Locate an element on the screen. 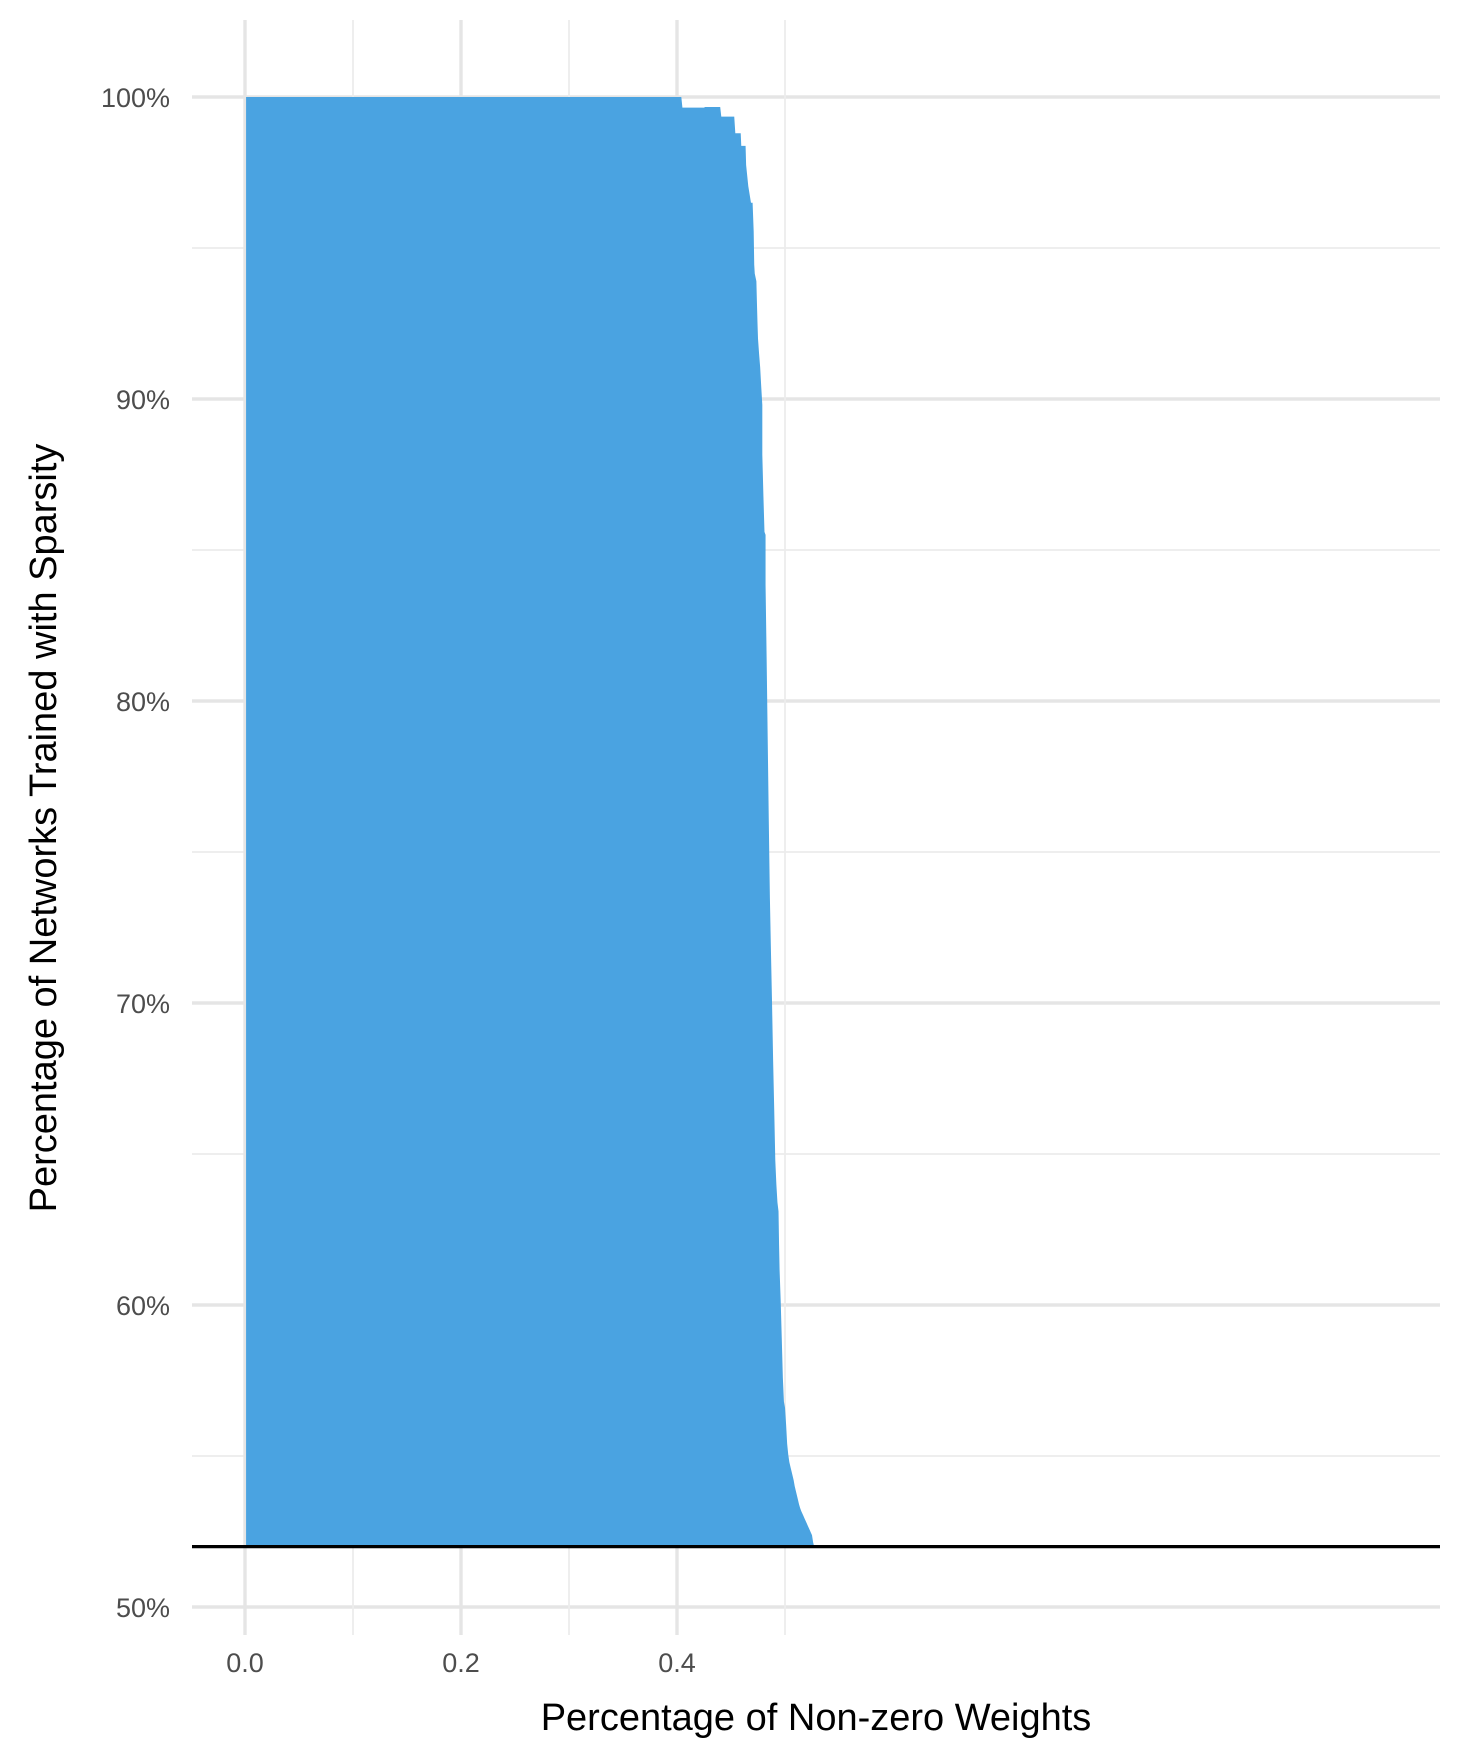  y-tick-label: 60% is located at coordinates (143, 1306).